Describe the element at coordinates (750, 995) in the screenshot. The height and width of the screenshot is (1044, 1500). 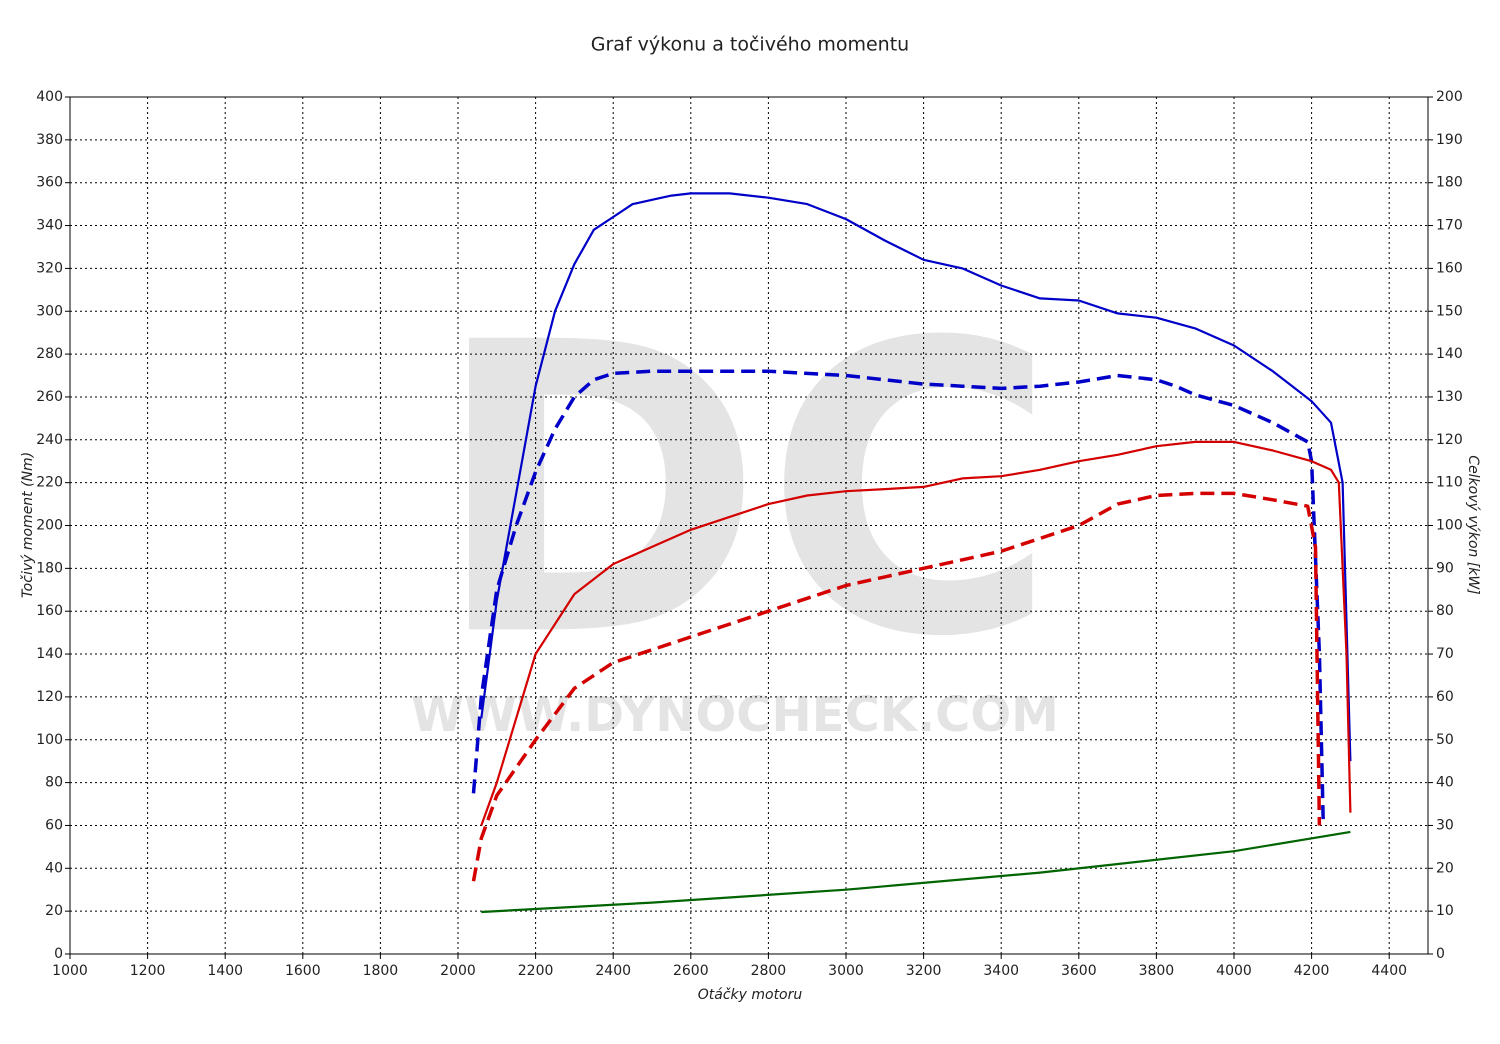
I see `x-axis-label: Otáčky motoru` at that location.